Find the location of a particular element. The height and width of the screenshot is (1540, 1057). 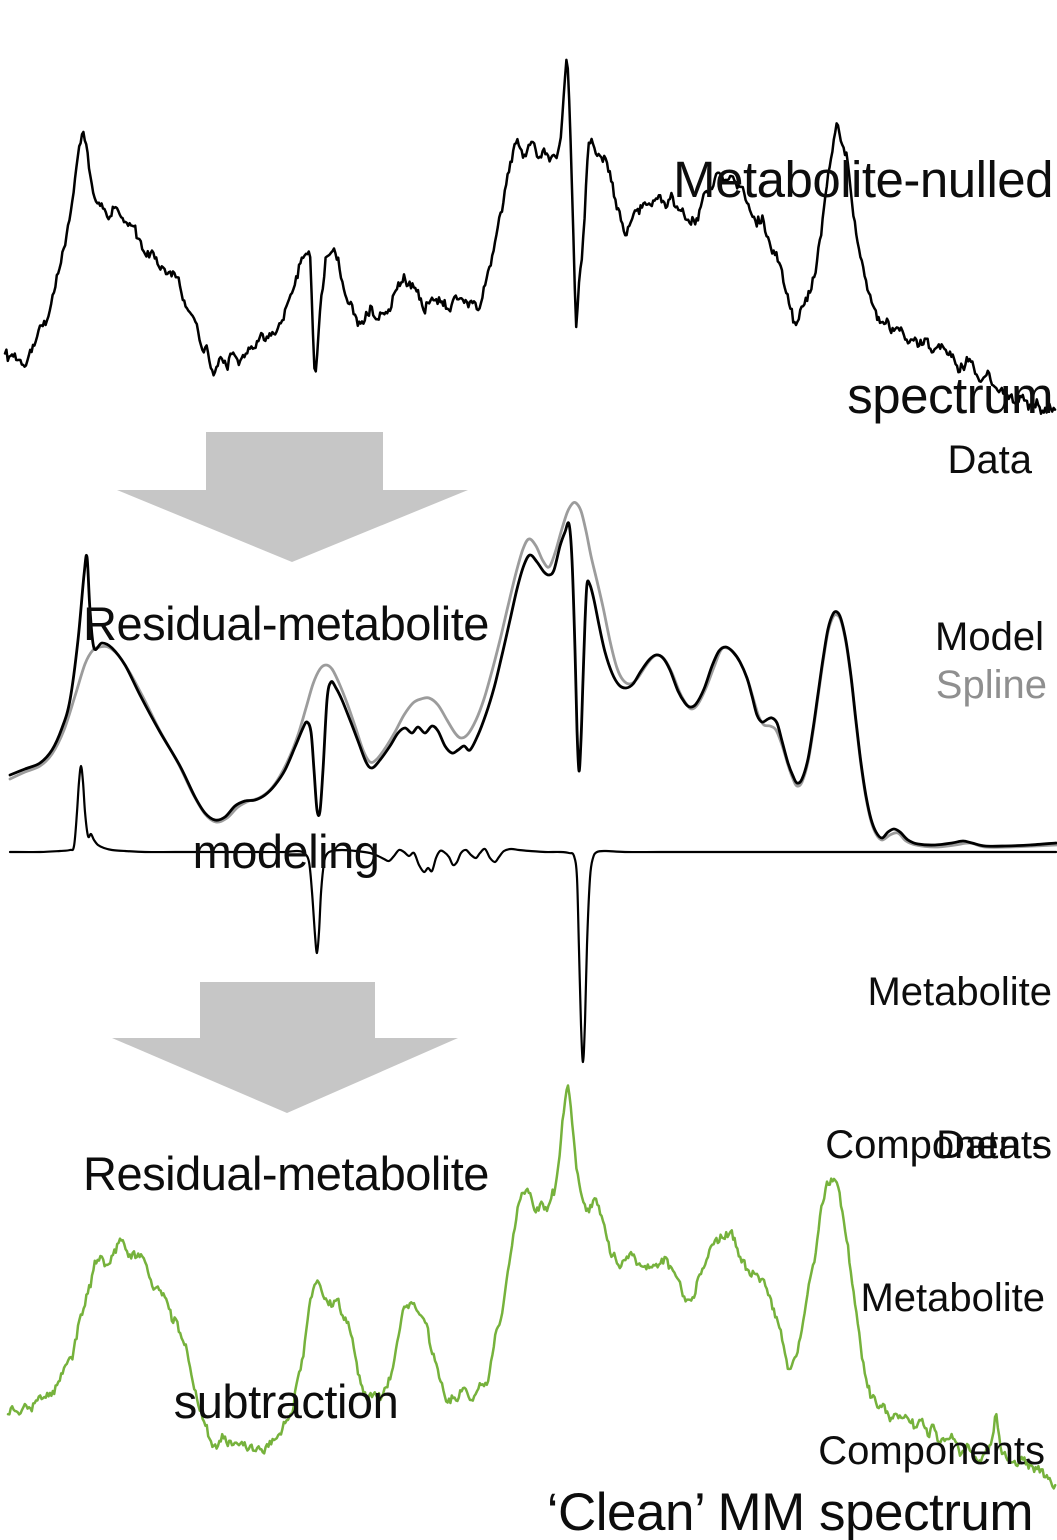

down-arrow-subtraction is located at coordinates (285, 1047).